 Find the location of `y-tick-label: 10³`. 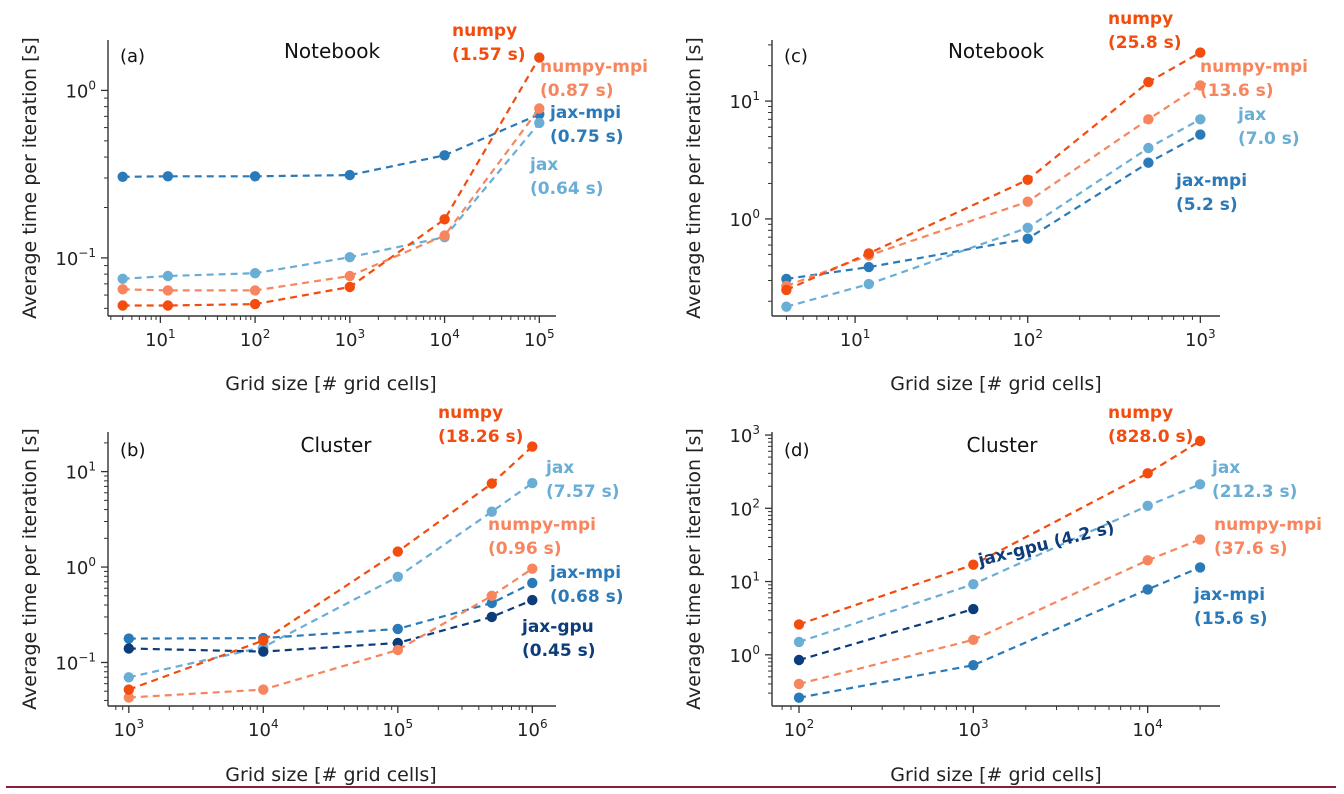

y-tick-label: 10³ is located at coordinates (744, 435).